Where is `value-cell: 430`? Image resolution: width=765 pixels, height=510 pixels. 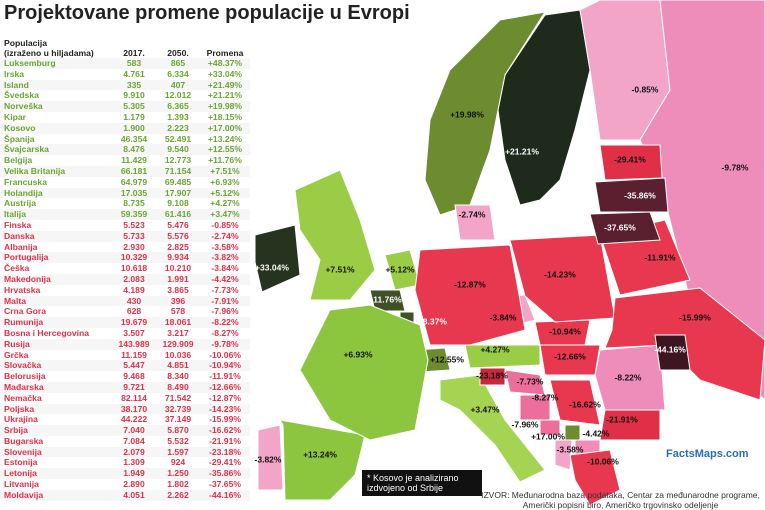 value-cell: 430 is located at coordinates (134, 300).